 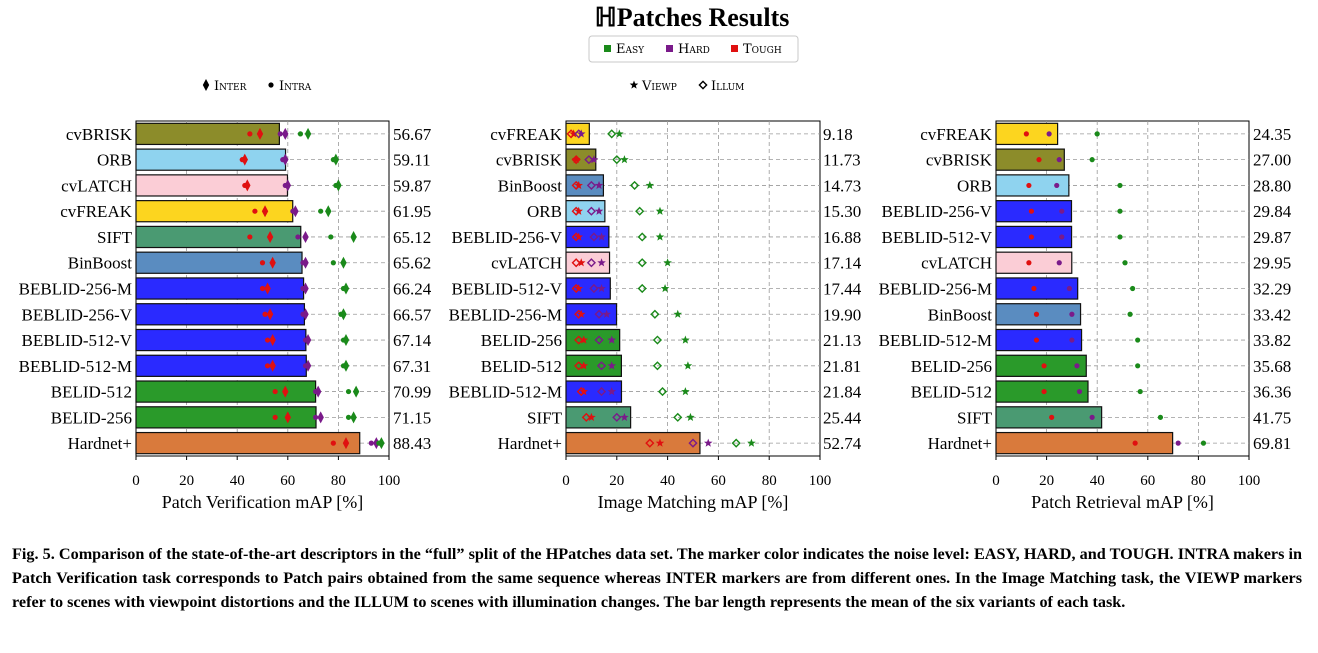 What do you see at coordinates (974, 185) in the screenshot?
I see `category-label: ORB` at bounding box center [974, 185].